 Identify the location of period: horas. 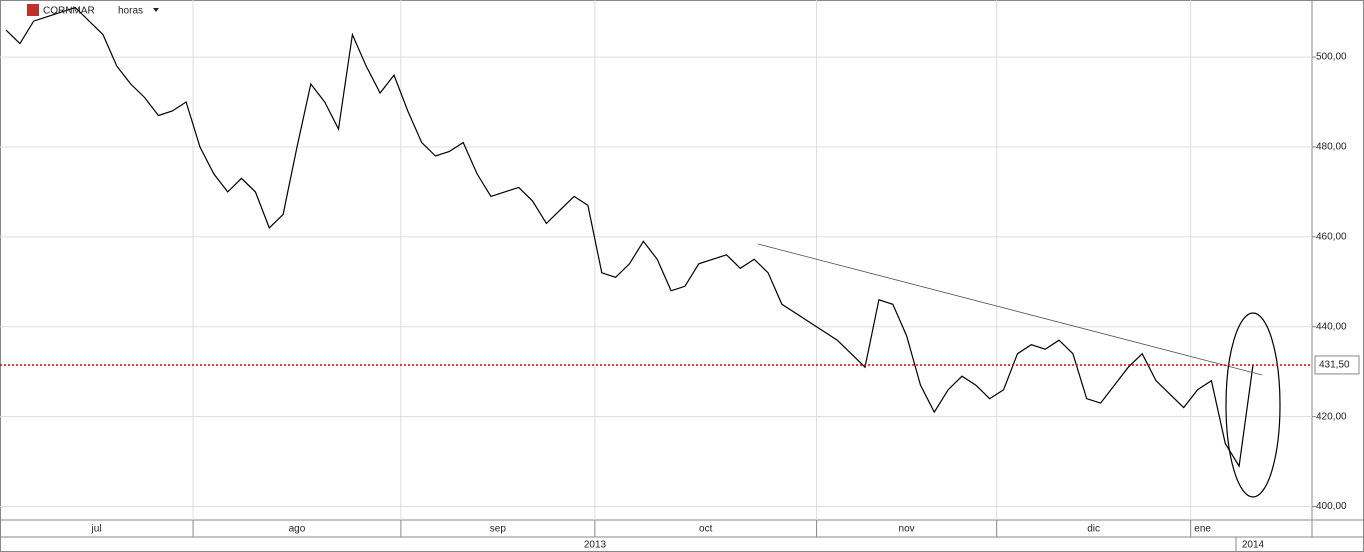
(130, 11).